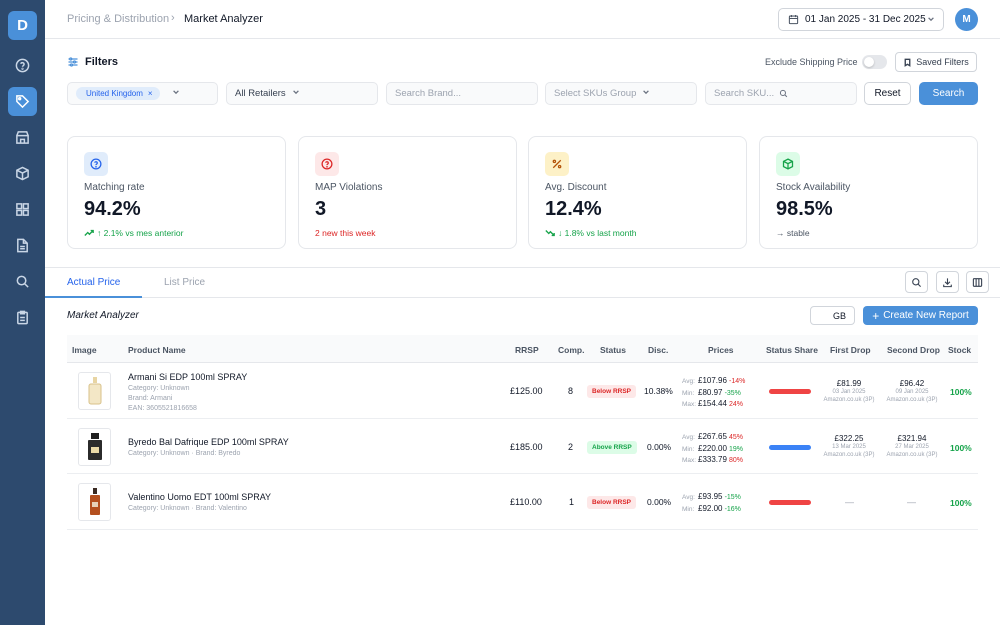 Image resolution: width=1000 pixels, height=625 pixels. What do you see at coordinates (22, 173) in the screenshot?
I see `package-icon` at bounding box center [22, 173].